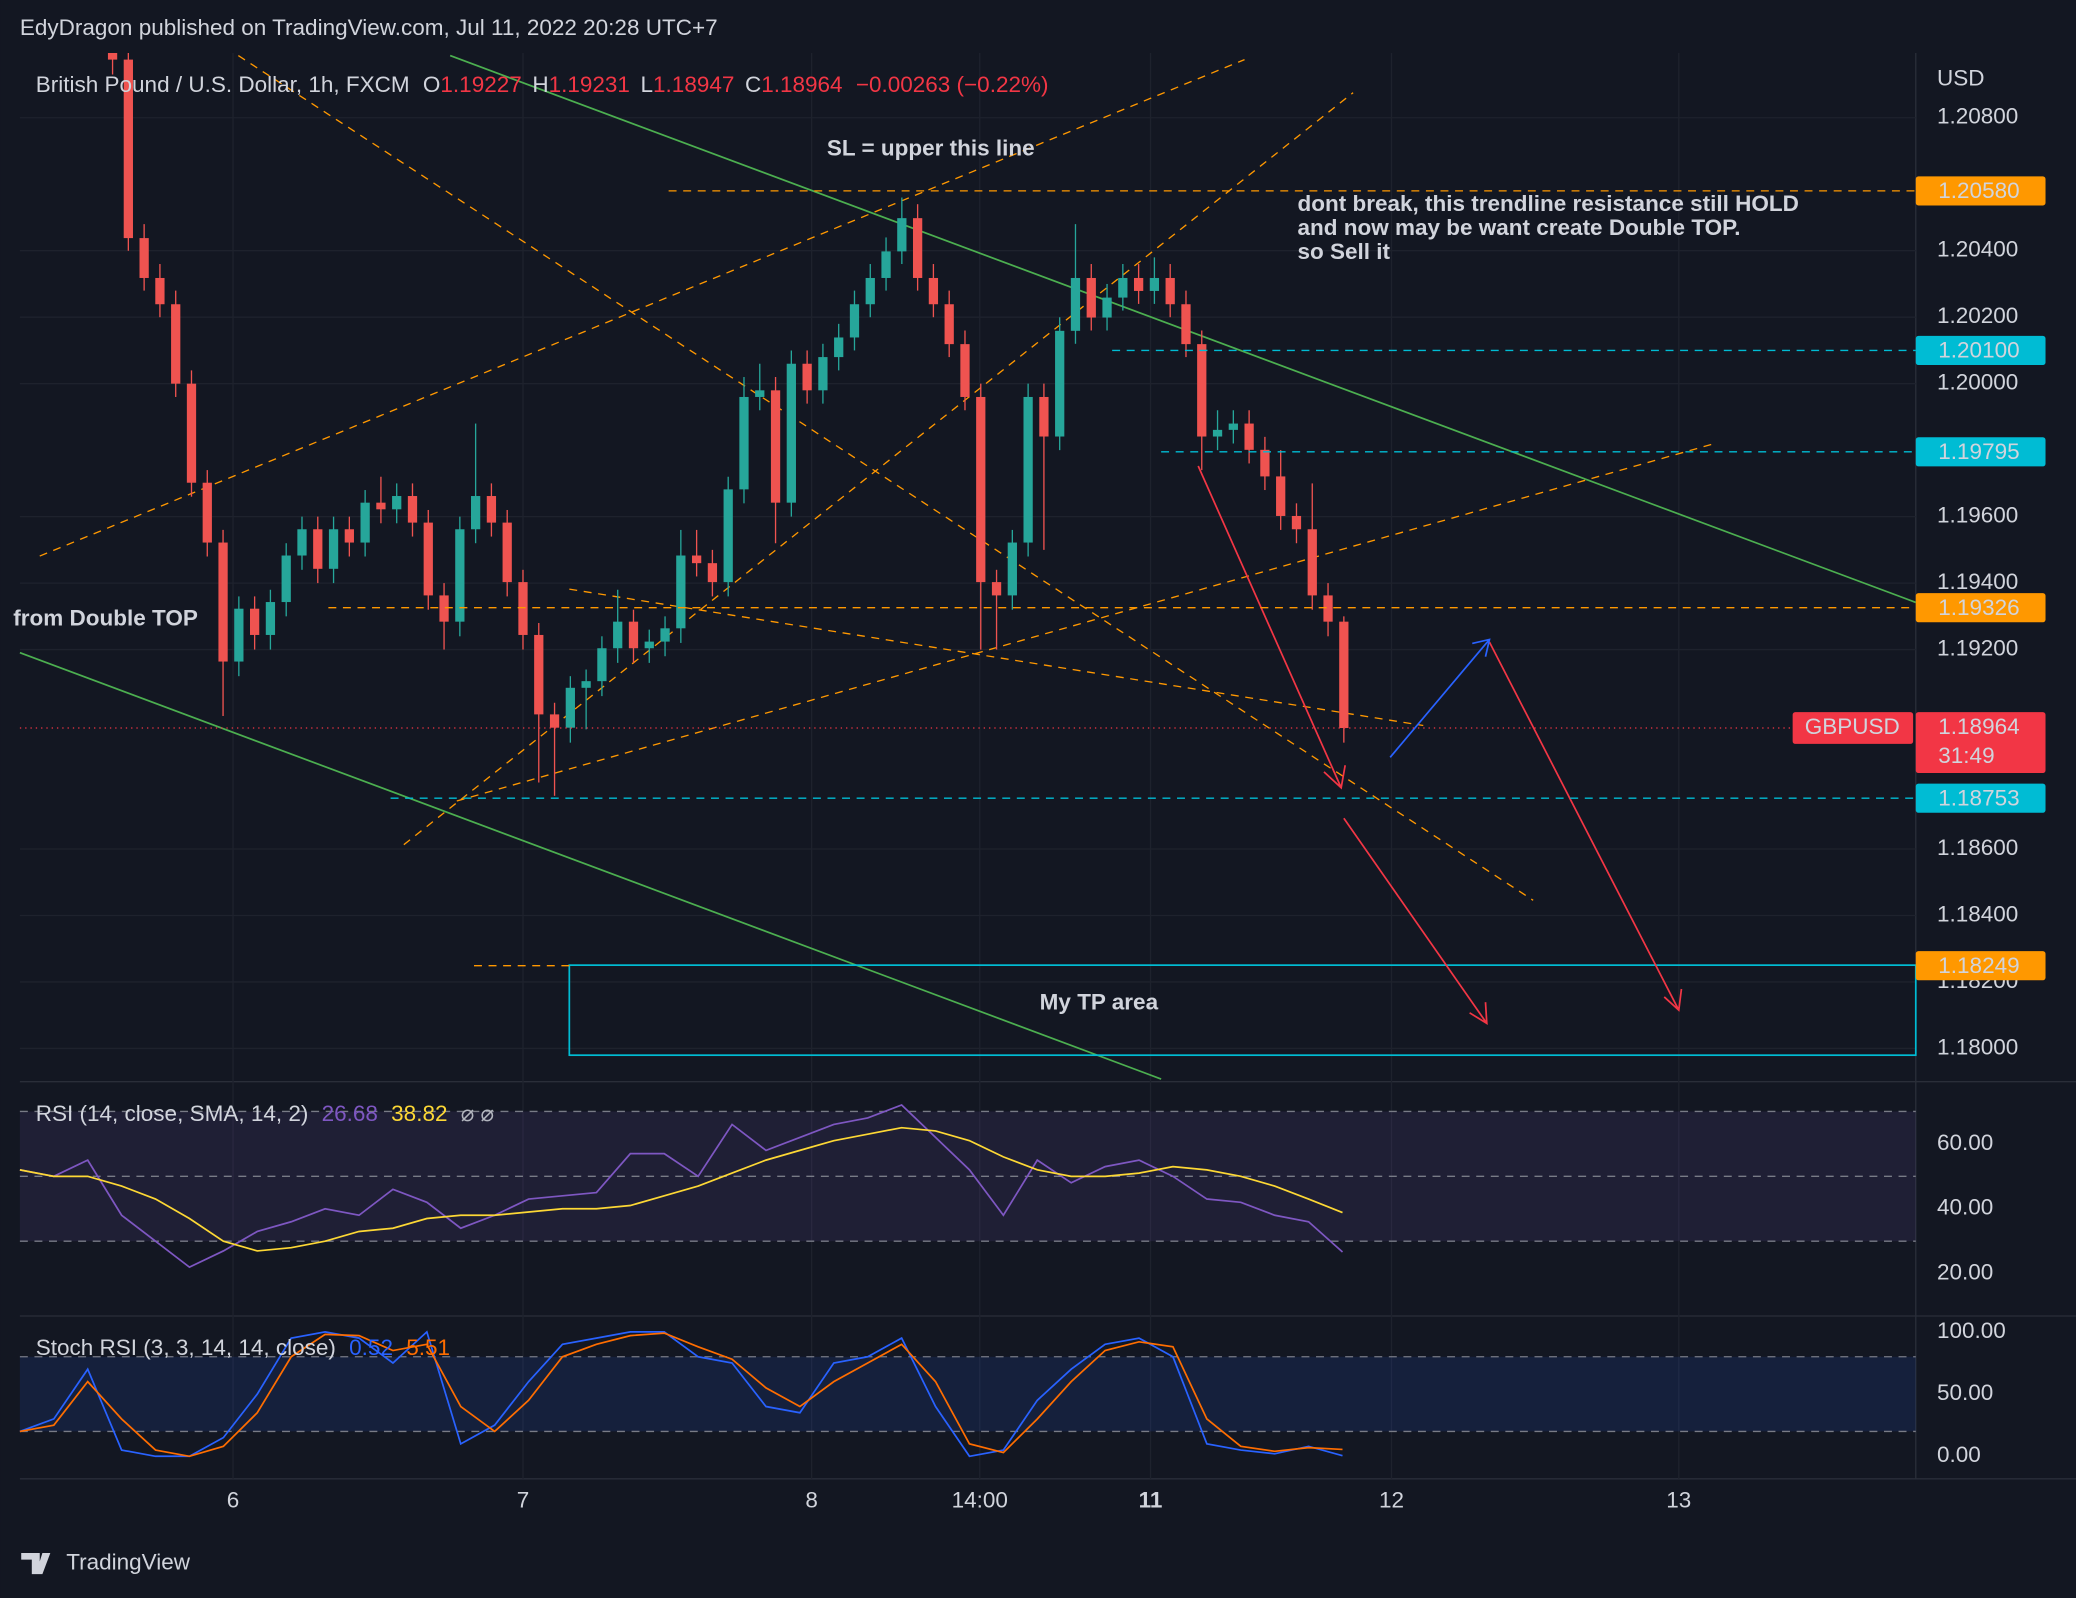 The image size is (2076, 1598). Describe the element at coordinates (1977, 515) in the screenshot. I see `y-tick-label: 1.19600` at that location.